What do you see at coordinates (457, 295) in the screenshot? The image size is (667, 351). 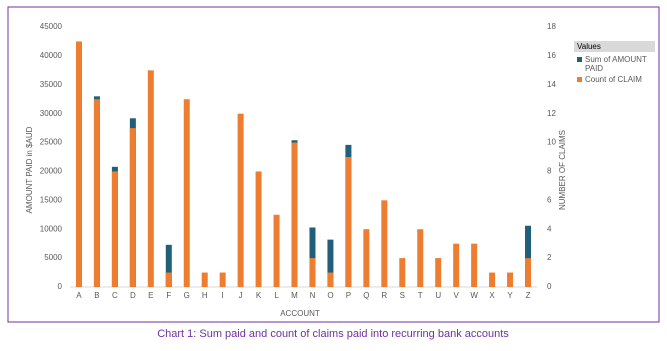 I see `x-tick-label: V` at bounding box center [457, 295].